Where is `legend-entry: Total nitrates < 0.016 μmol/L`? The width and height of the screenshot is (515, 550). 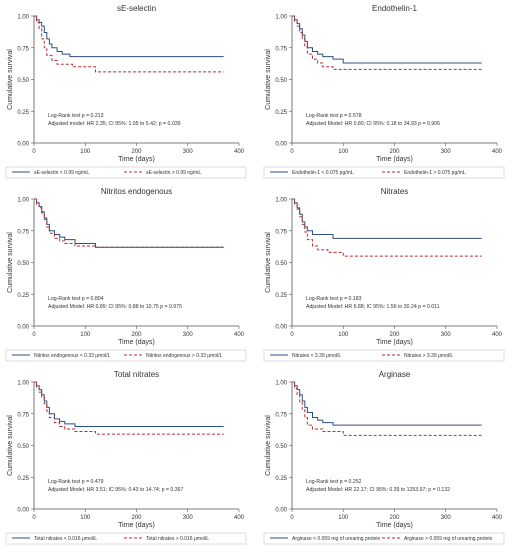 legend-entry: Total nitrates < 0.016 μmol/L is located at coordinates (65, 539).